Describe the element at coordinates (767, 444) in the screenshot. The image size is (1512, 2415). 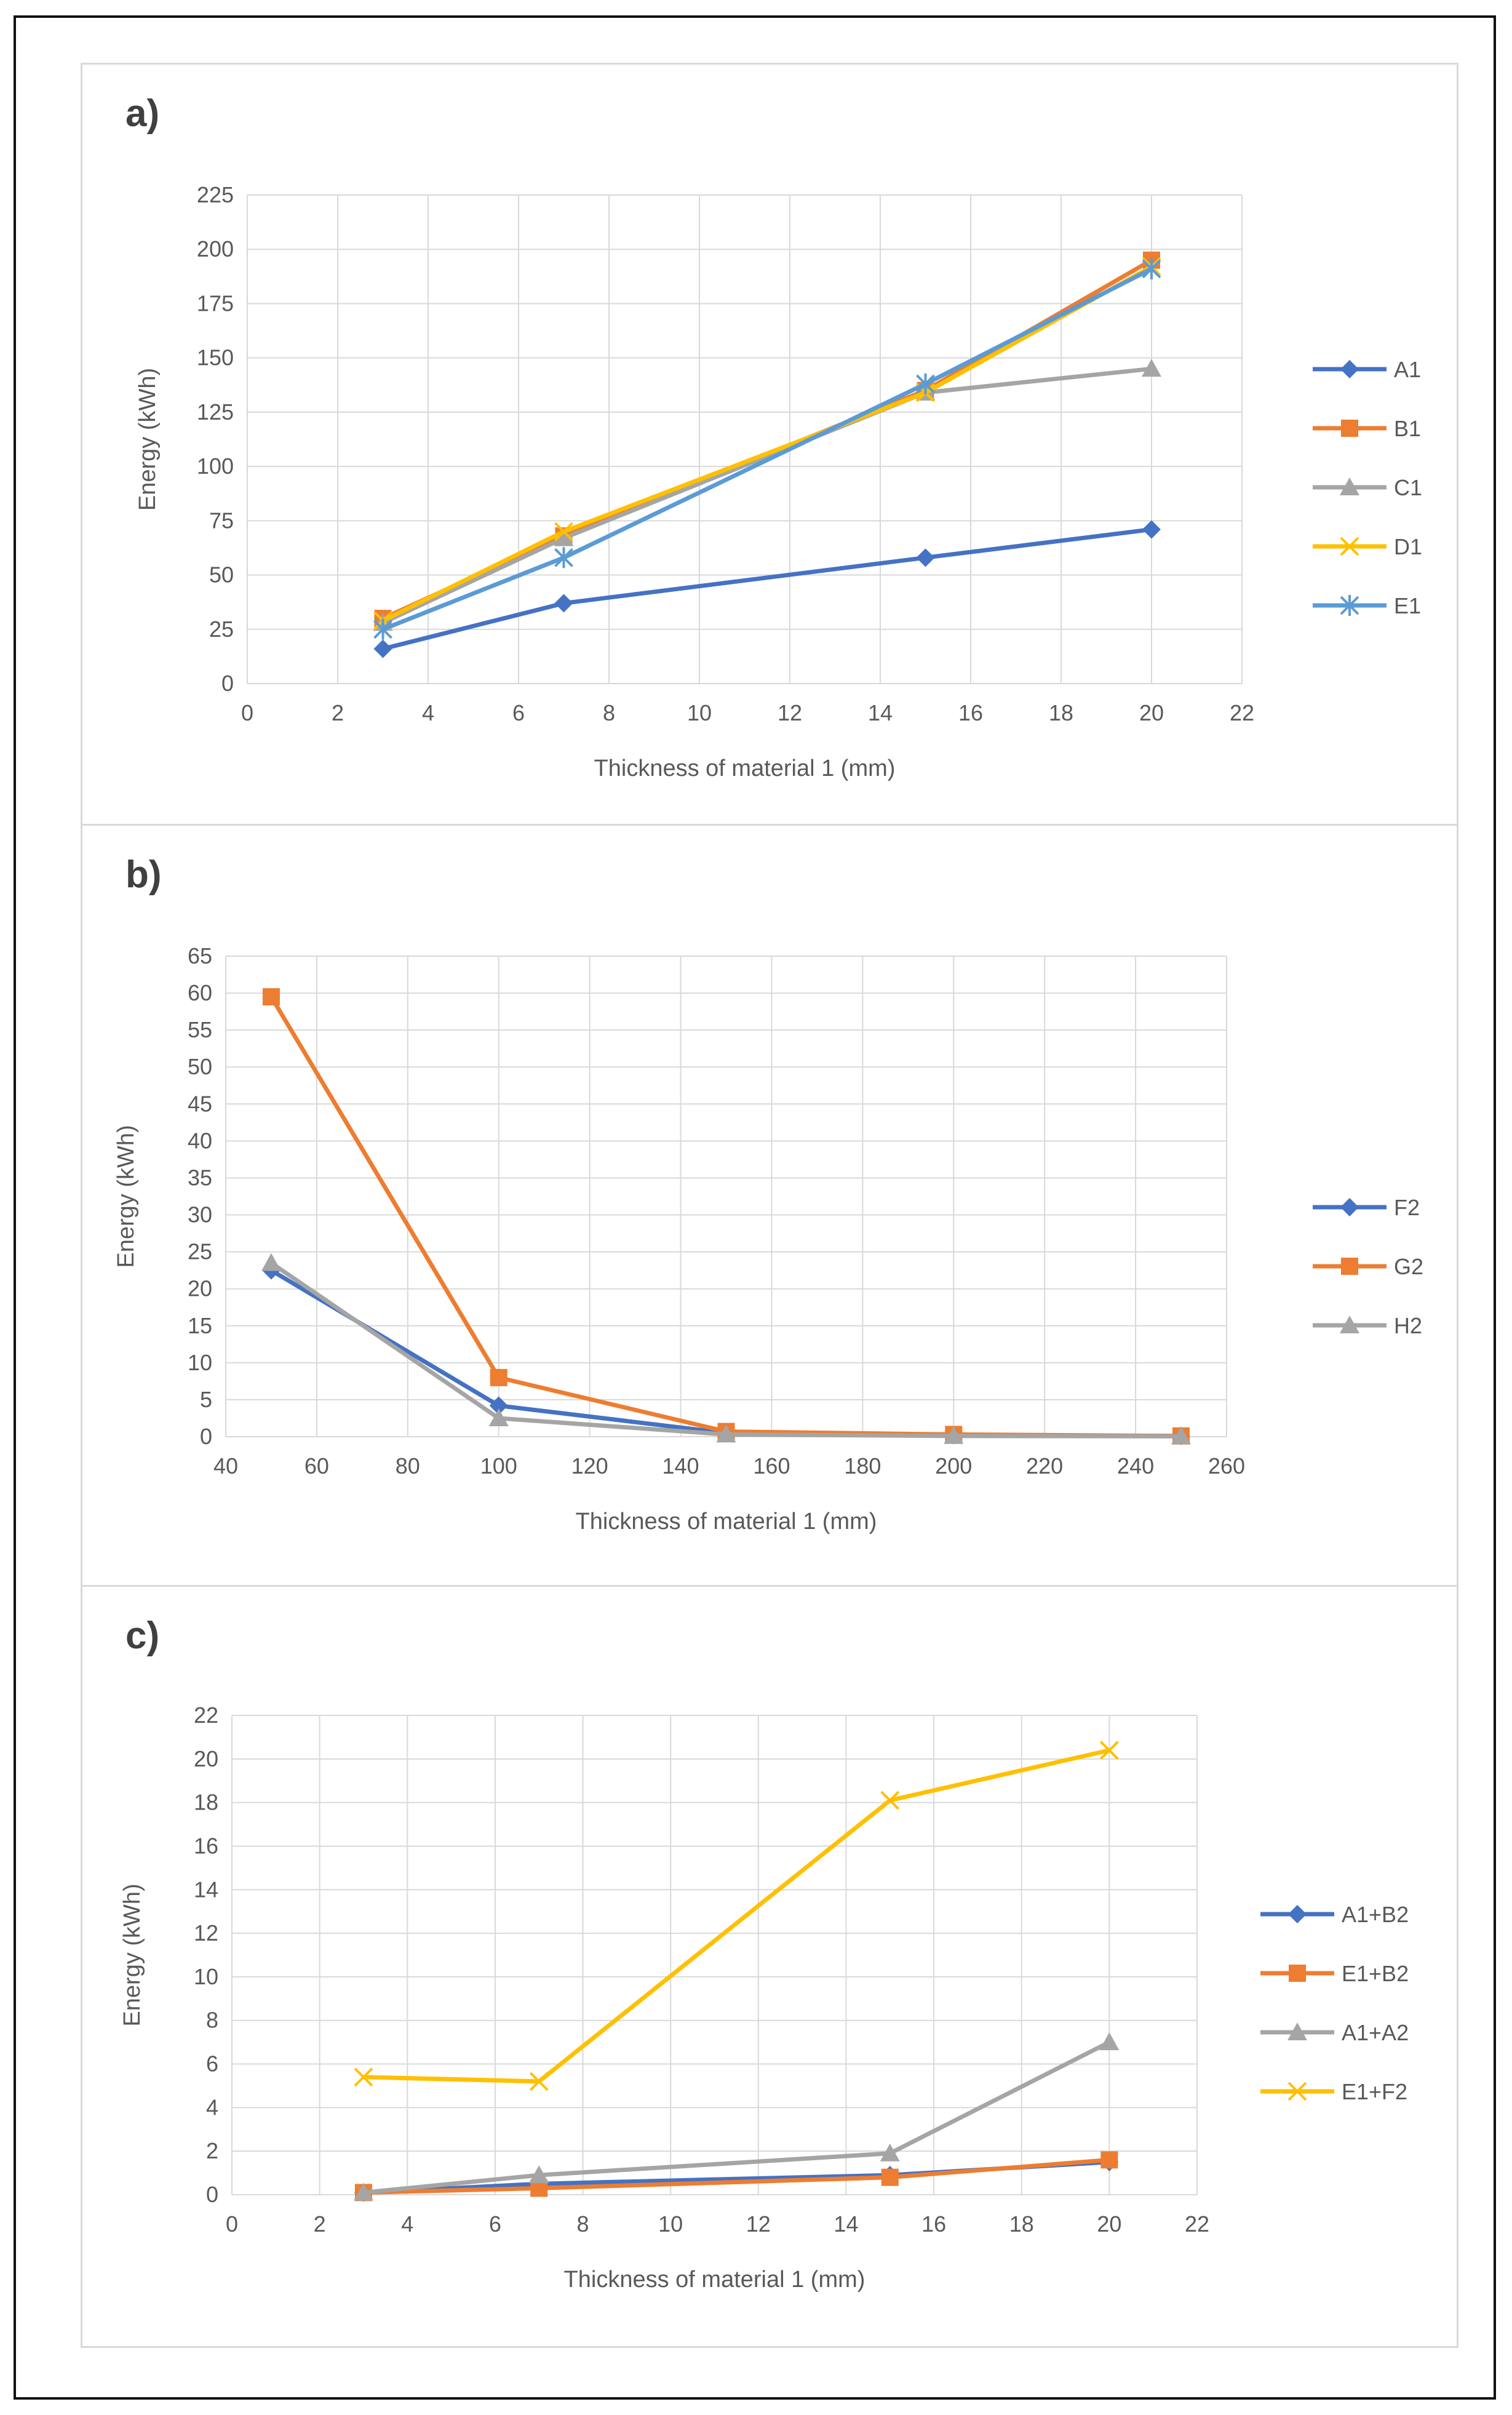
I see `series-line-d1` at that location.